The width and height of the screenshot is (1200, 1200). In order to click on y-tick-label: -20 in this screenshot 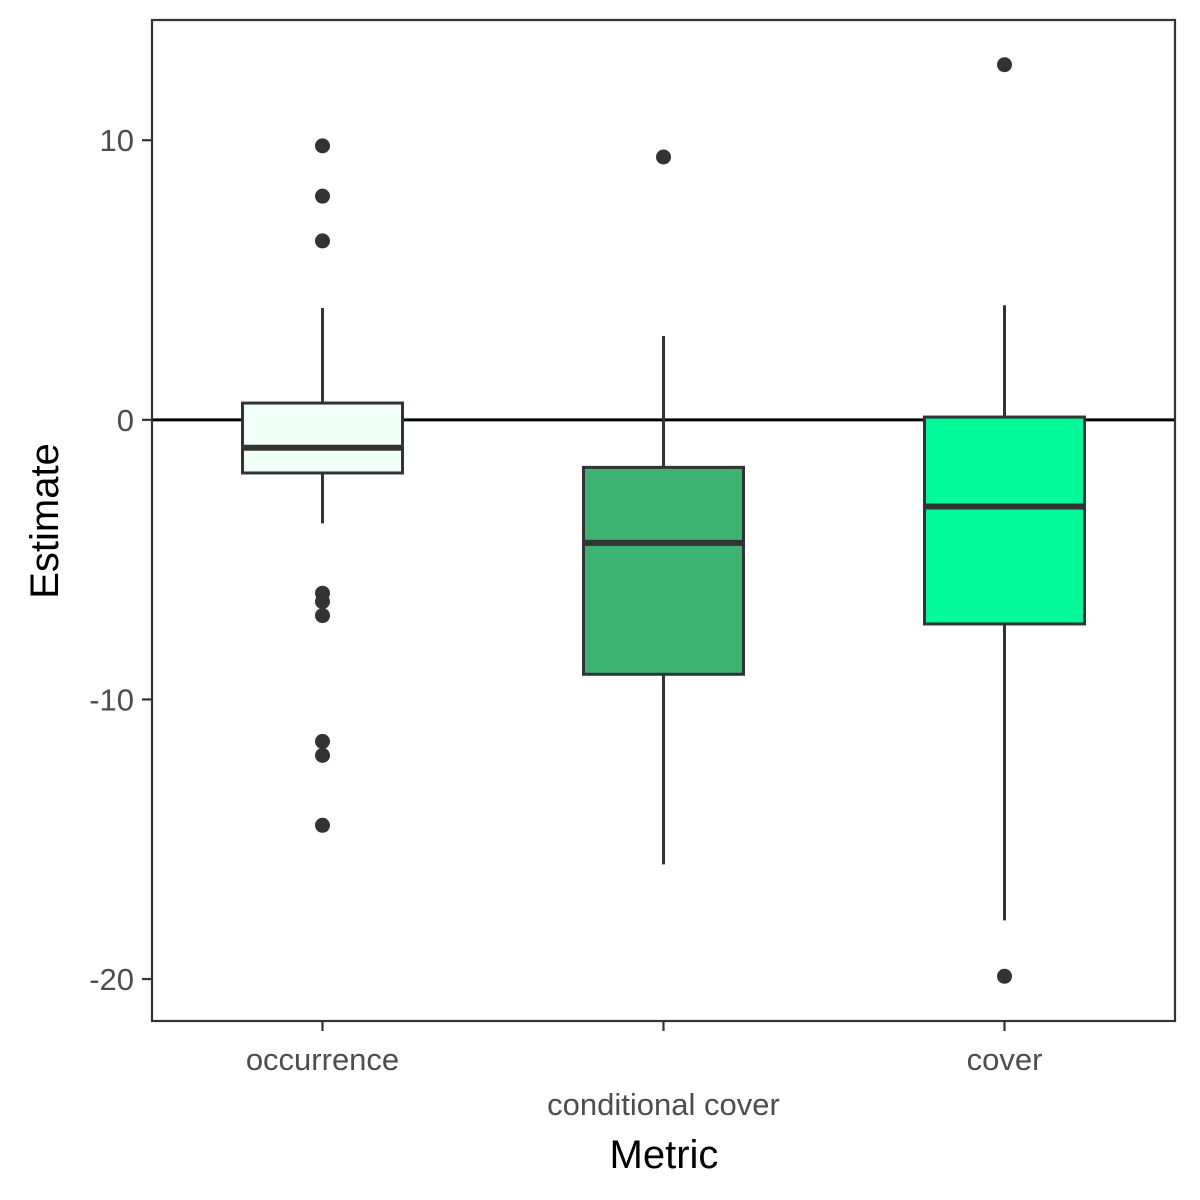, I will do `click(111, 979)`.